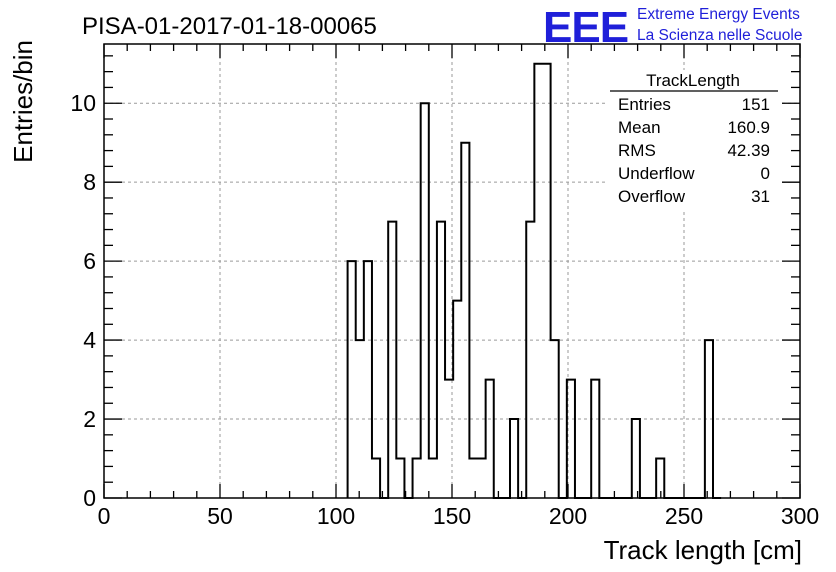  I want to click on x-tick-label: 300, so click(800, 516).